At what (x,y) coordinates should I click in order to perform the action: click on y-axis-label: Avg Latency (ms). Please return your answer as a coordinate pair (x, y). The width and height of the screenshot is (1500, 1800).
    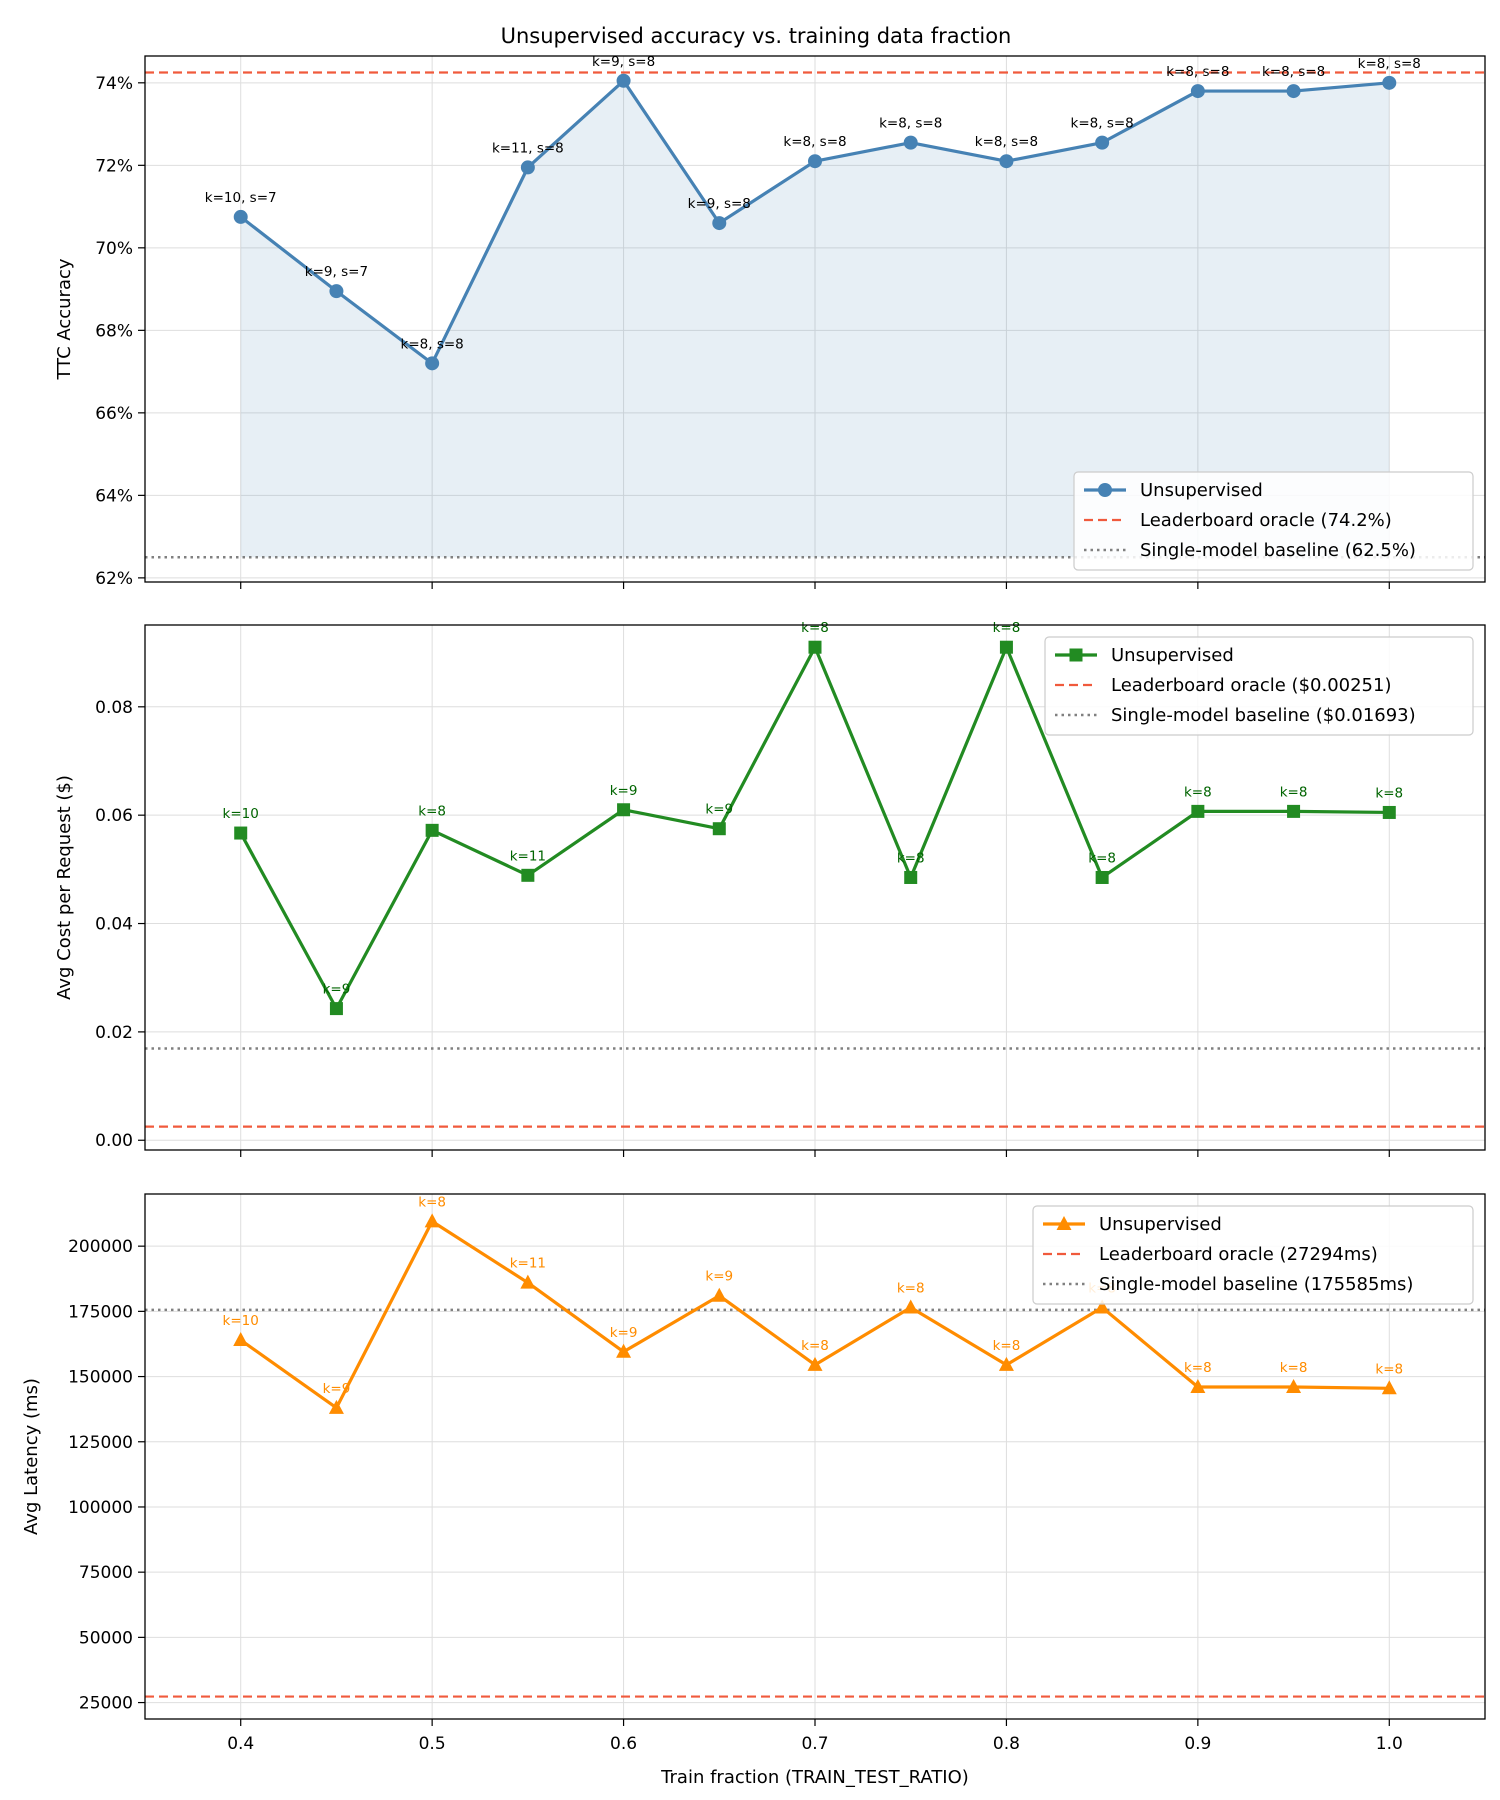
    Looking at the image, I should click on (31, 1456).